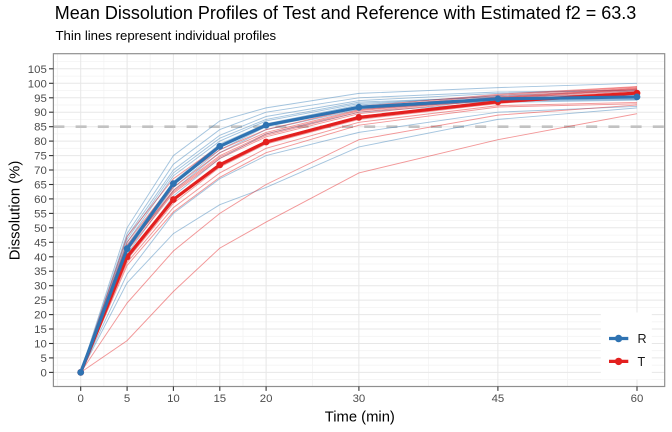 The width and height of the screenshot is (672, 432). I want to click on svg-text: 35, so click(40, 272).